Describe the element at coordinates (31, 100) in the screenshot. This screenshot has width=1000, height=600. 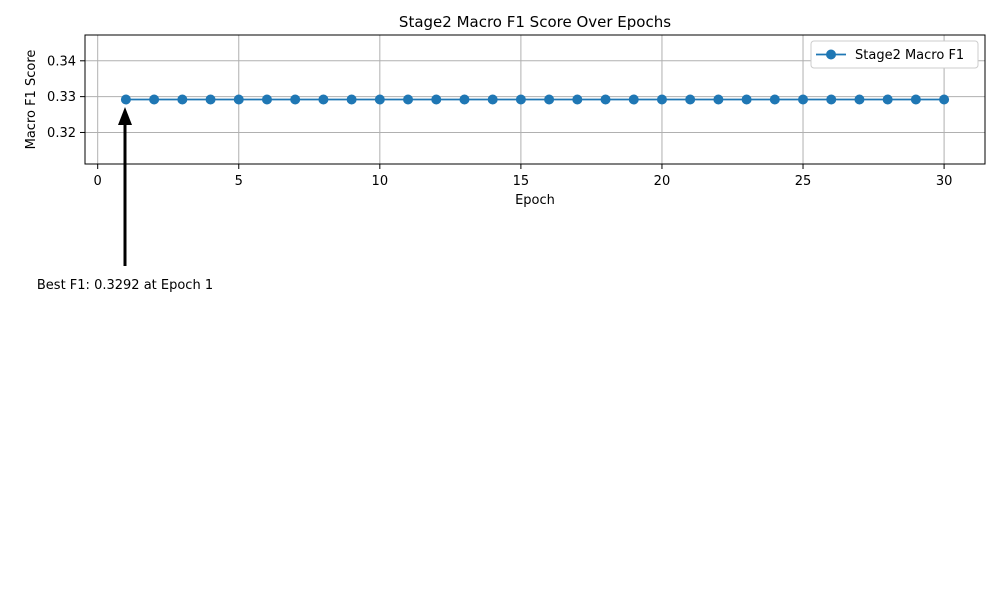
I see `y-axis-label: Macro F1 Score` at that location.